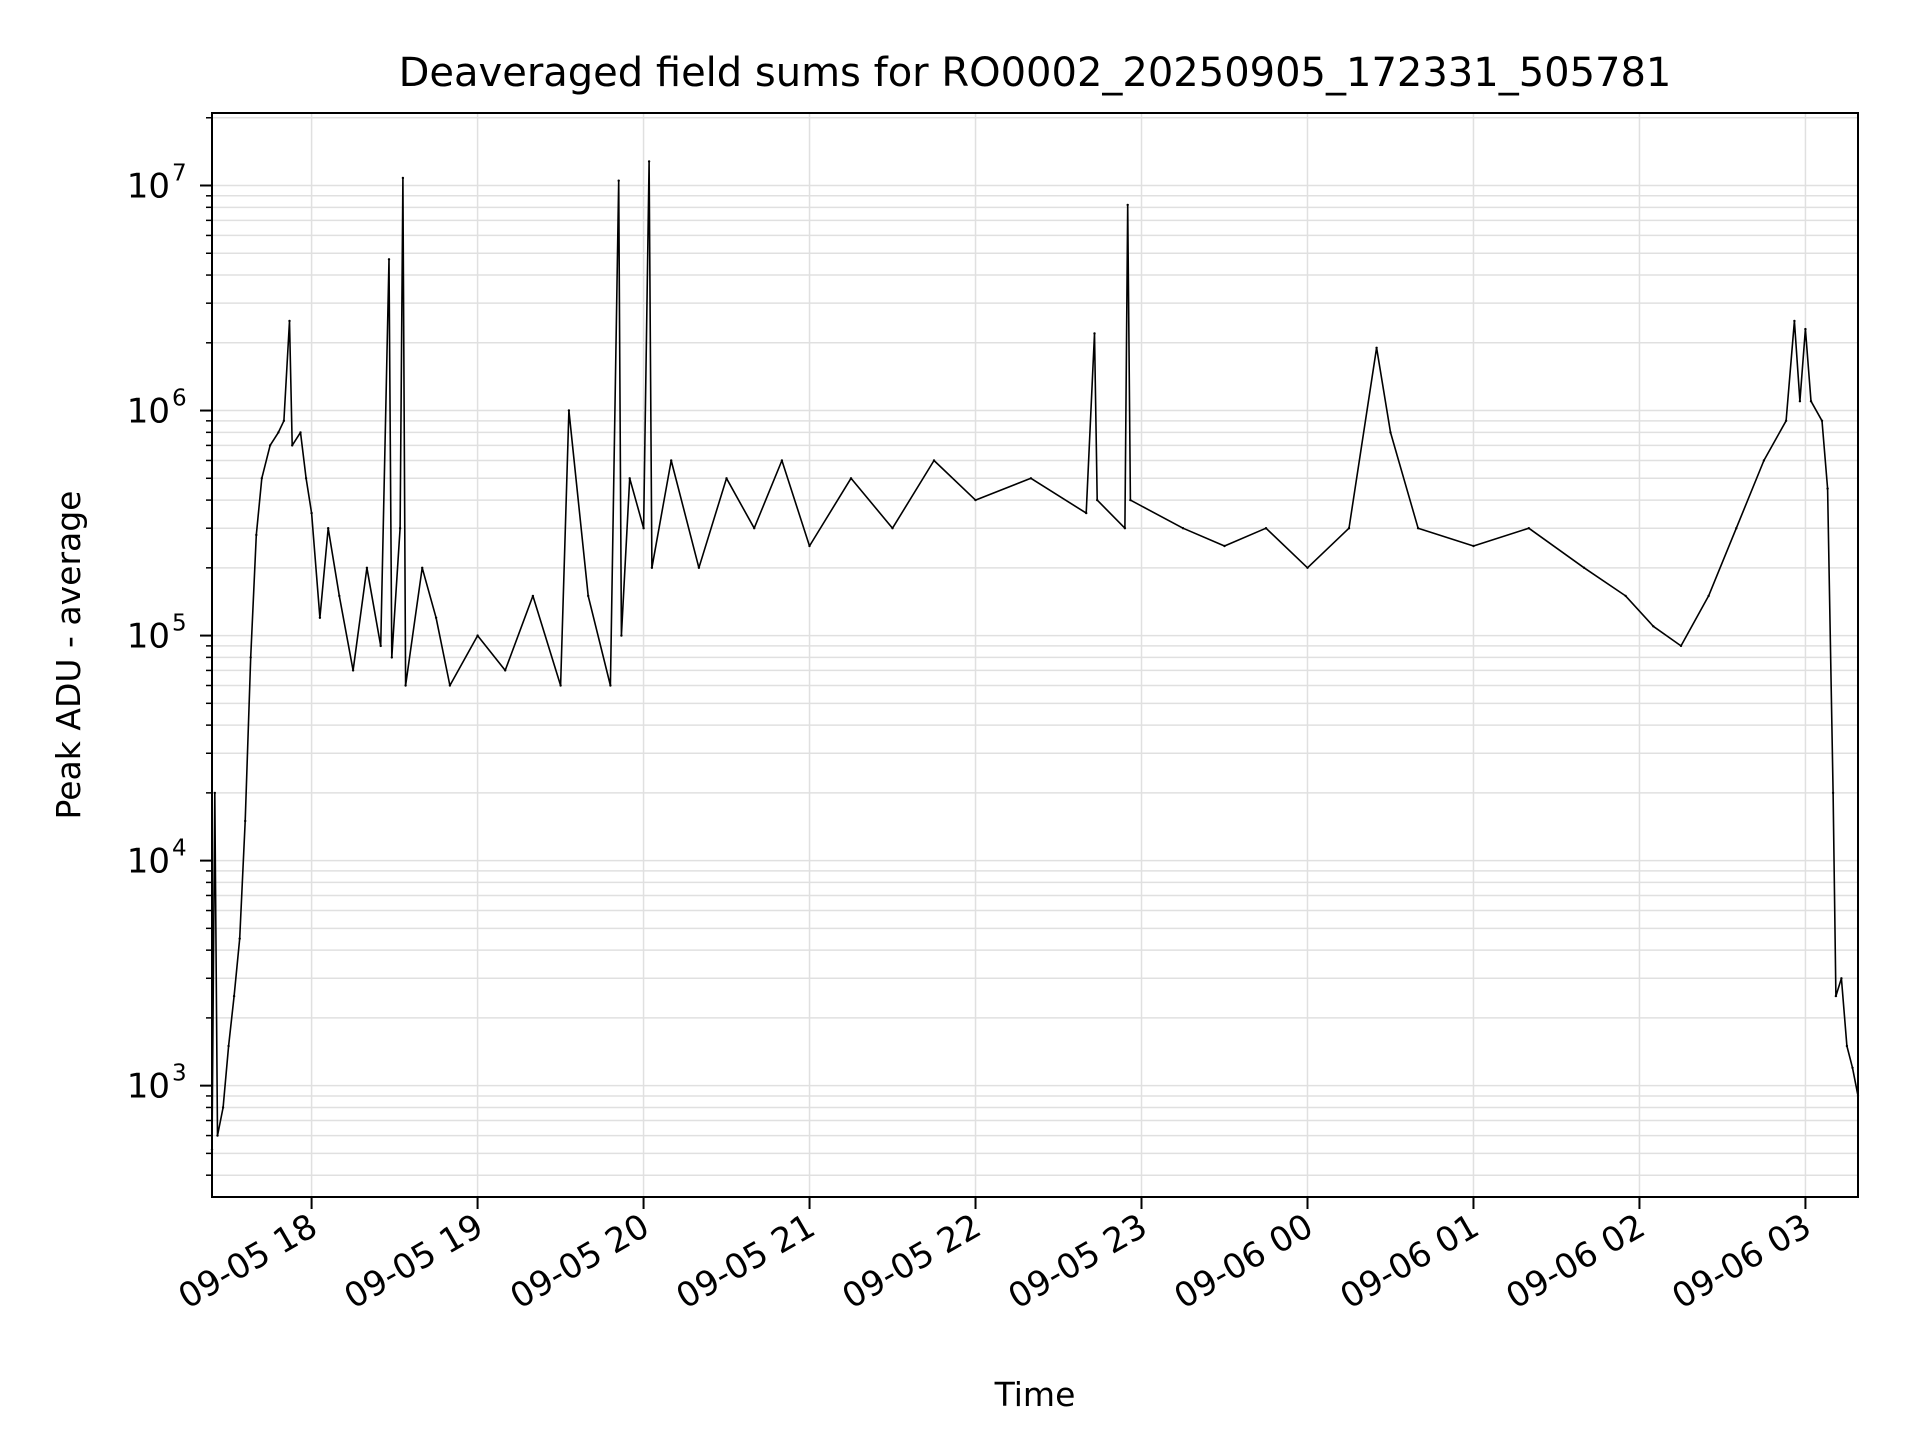  I want to click on y-tick-exponent: 6, so click(179, 399).